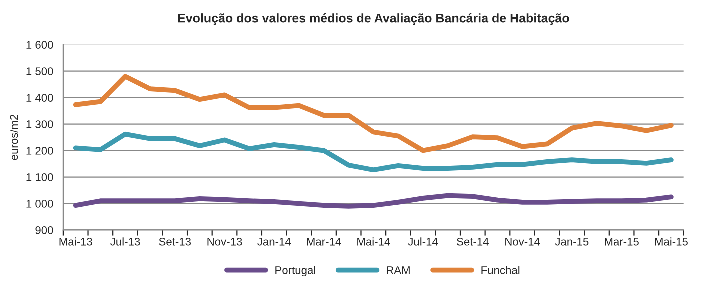  I want to click on y-tick-label: 1 200, so click(40, 151).